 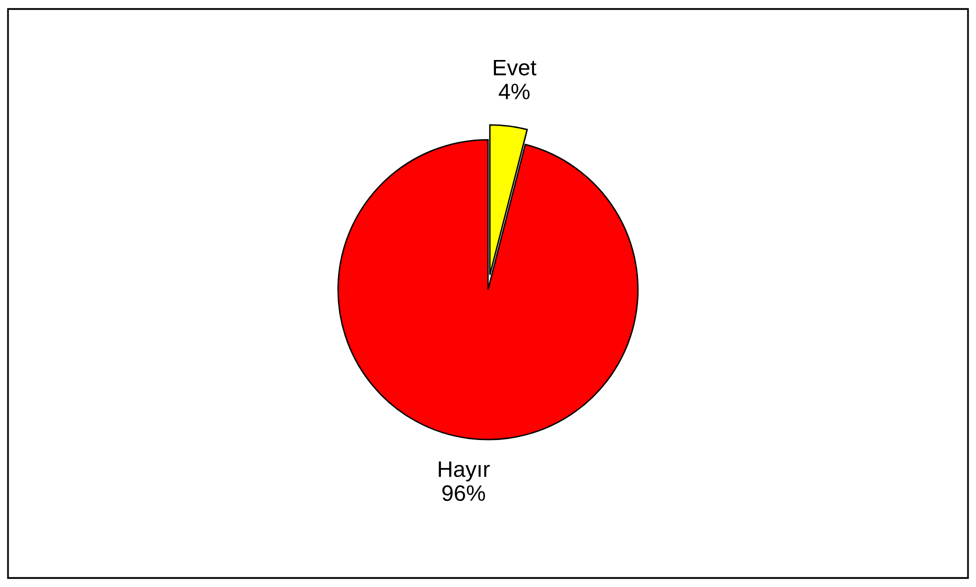 What do you see at coordinates (514, 92) in the screenshot?
I see `data-label: 4%` at bounding box center [514, 92].